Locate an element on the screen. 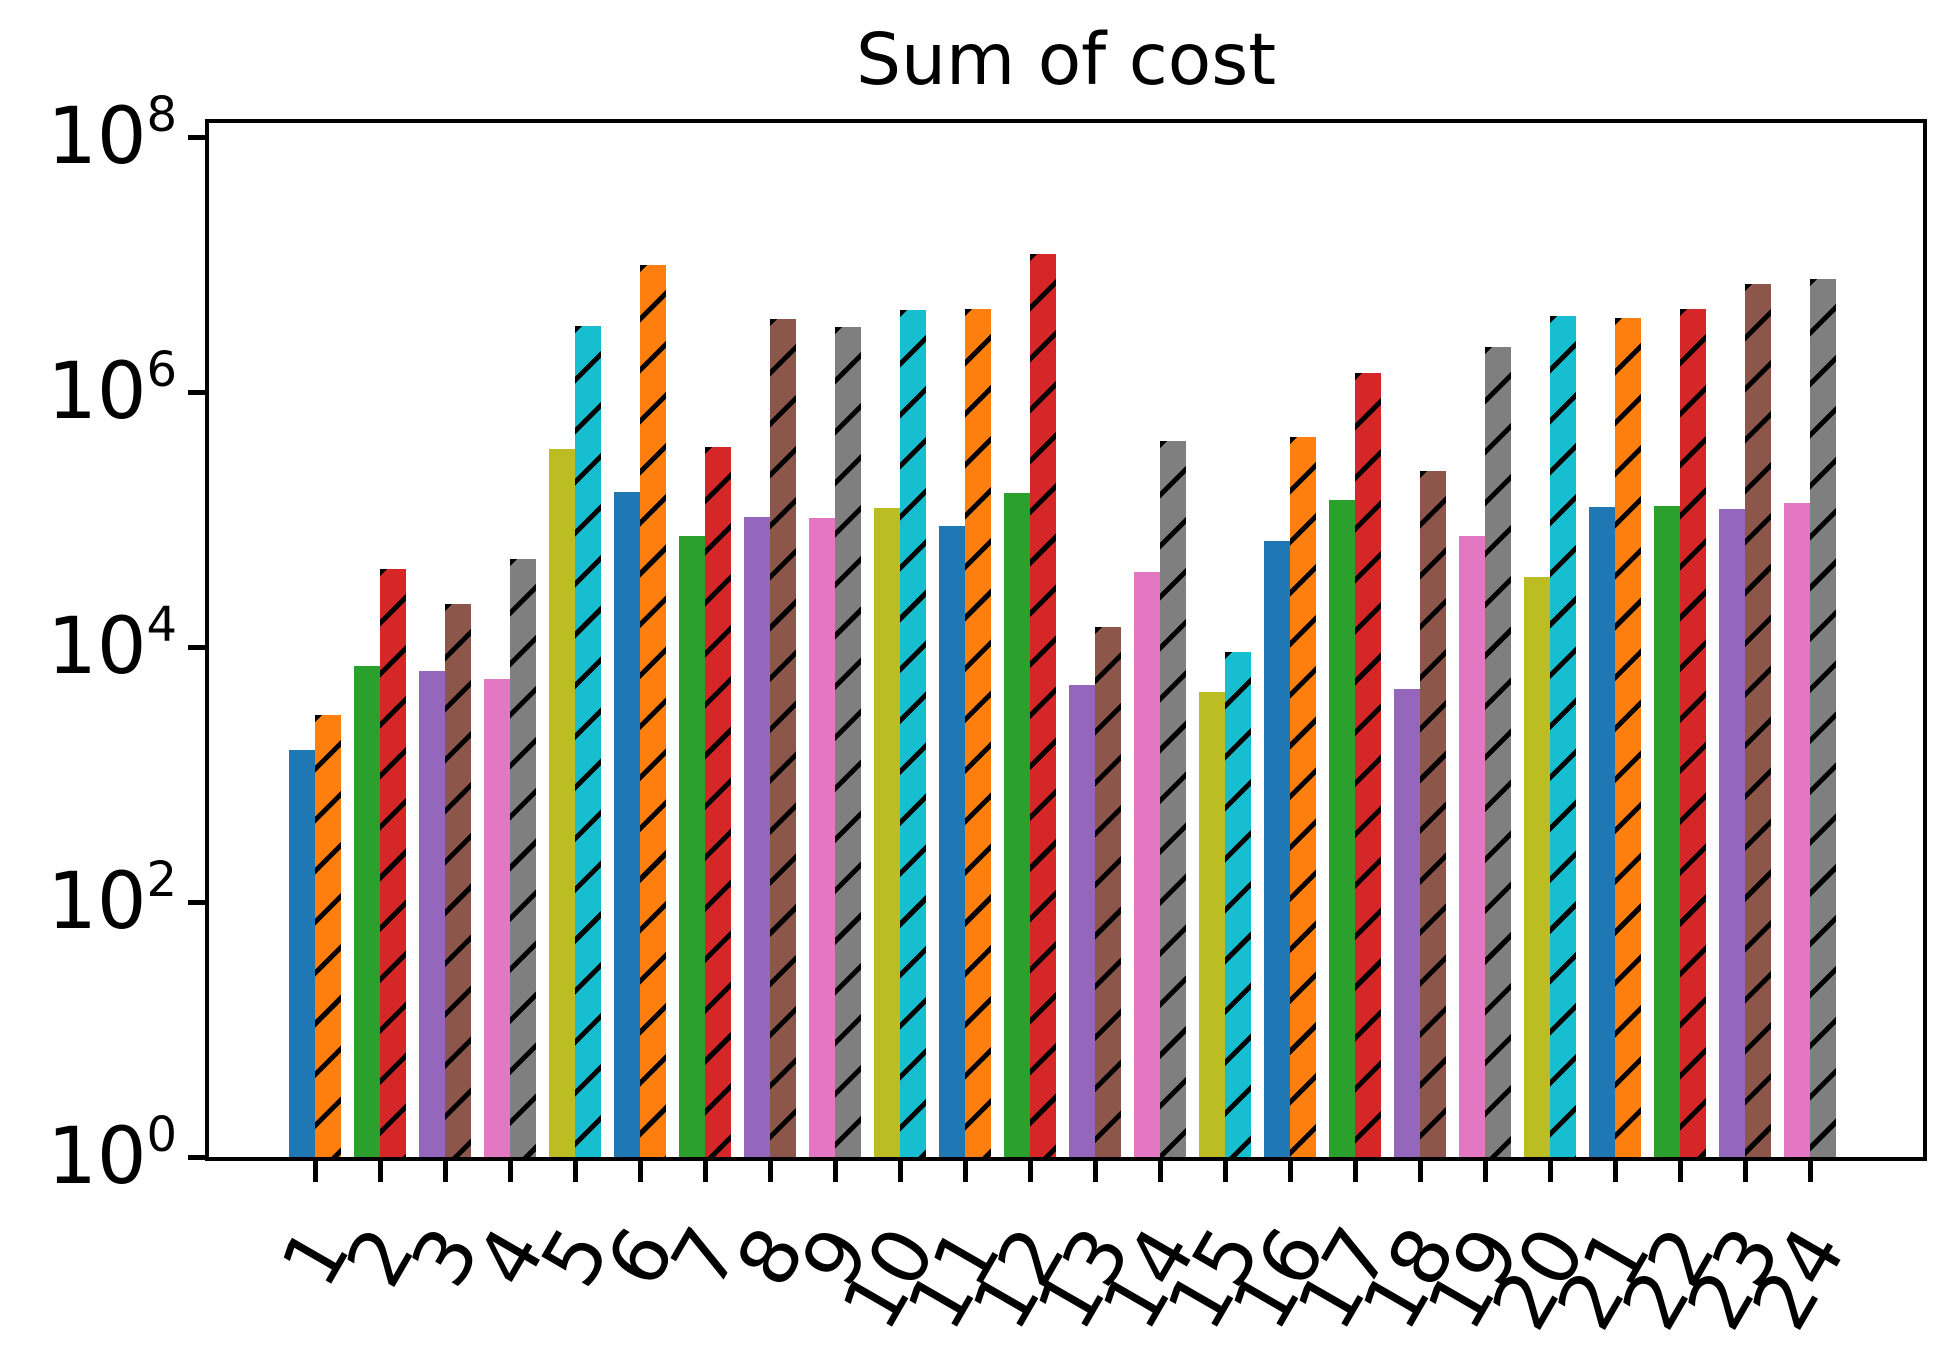 The height and width of the screenshot is (1355, 1953). bar-solid-18-purple is located at coordinates (1407, 923).